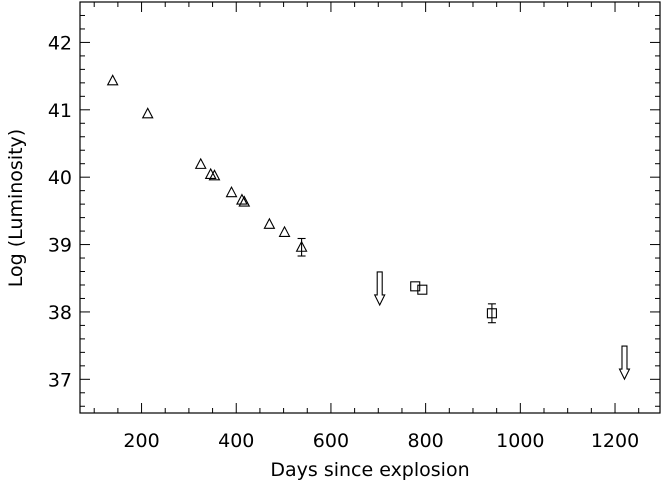 The height and width of the screenshot is (485, 663). I want to click on x-tick-label: 400, so click(236, 441).